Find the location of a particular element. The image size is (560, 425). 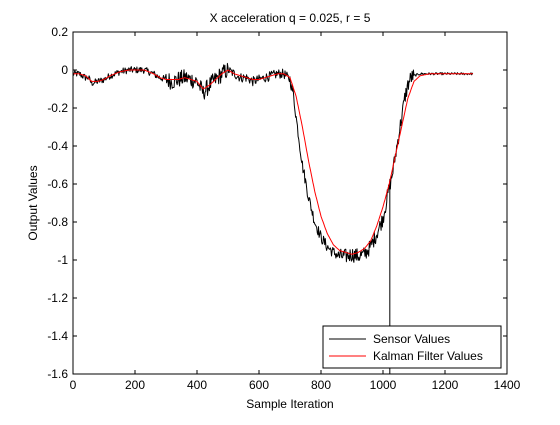

y-tick-label: -1 is located at coordinates (62, 260).